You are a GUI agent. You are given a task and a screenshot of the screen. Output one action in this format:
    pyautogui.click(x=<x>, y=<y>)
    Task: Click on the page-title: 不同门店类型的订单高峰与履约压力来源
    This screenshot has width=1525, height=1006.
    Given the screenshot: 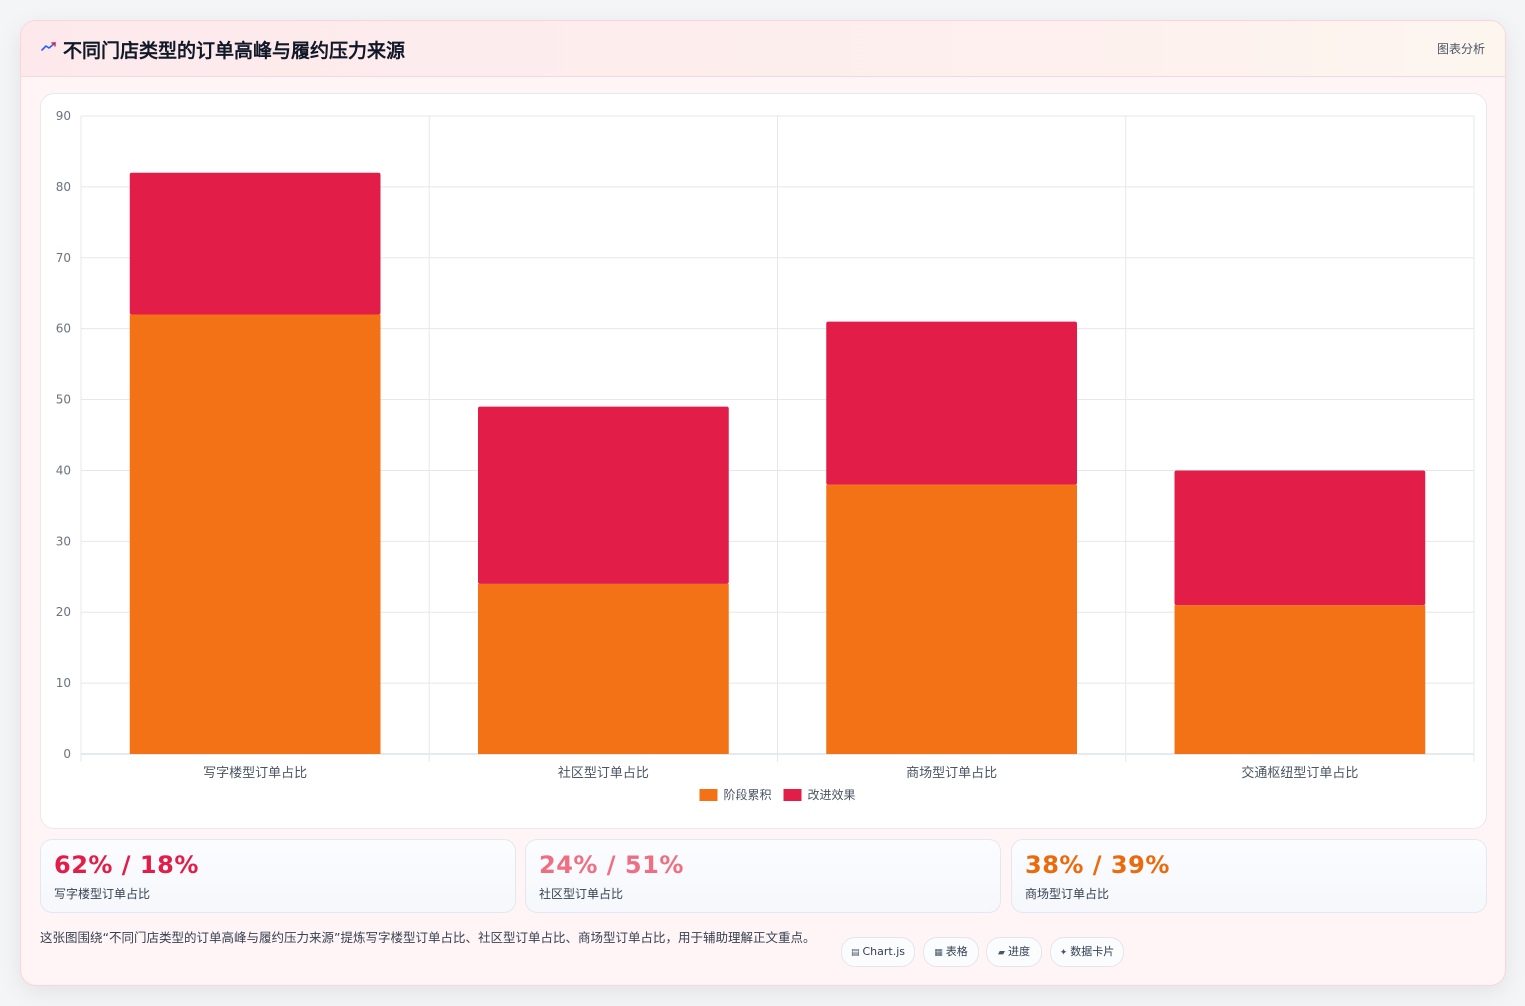 What is the action you would take?
    pyautogui.click(x=234, y=51)
    